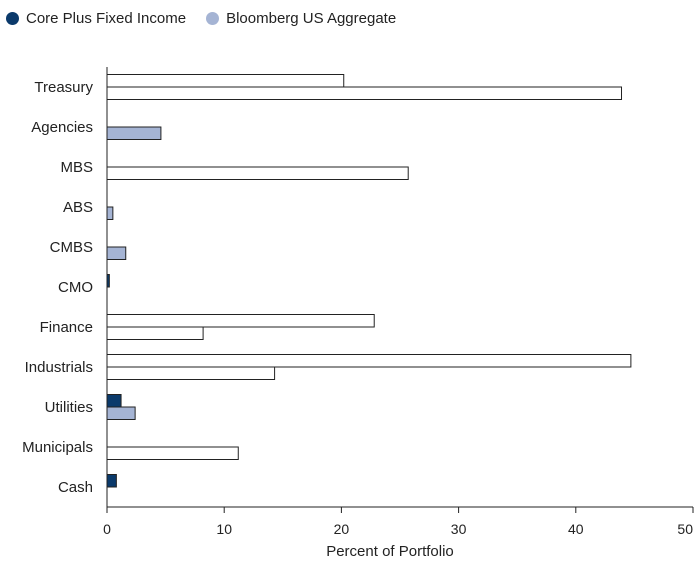  I want to click on category-label-cash: Cash, so click(75, 487).